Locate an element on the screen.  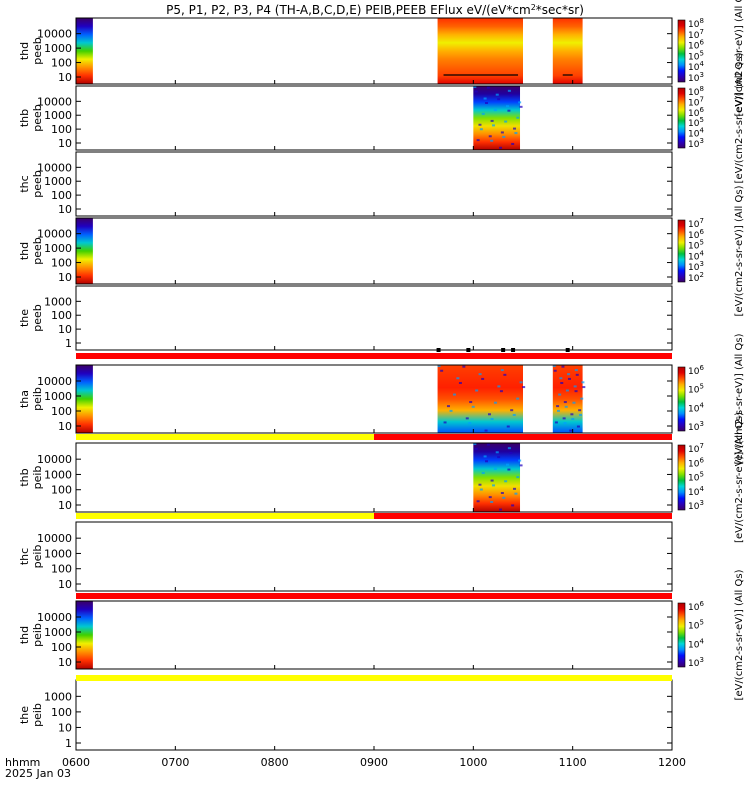
panel-probe-label: thc is located at coordinates (24, 183).